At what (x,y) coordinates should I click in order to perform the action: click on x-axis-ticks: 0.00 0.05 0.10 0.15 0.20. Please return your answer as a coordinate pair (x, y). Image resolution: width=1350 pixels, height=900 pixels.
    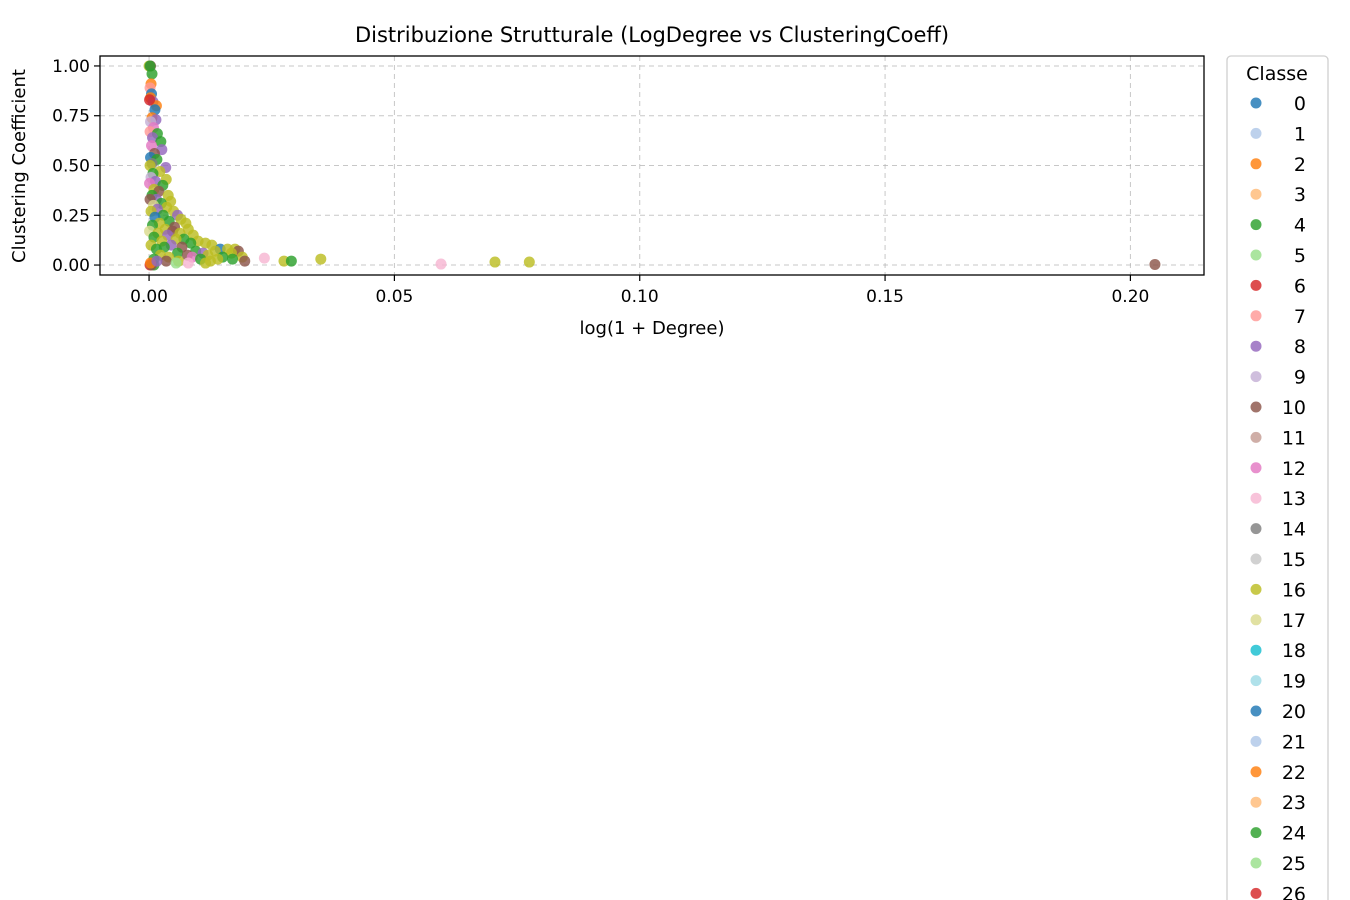
    Looking at the image, I should click on (639, 291).